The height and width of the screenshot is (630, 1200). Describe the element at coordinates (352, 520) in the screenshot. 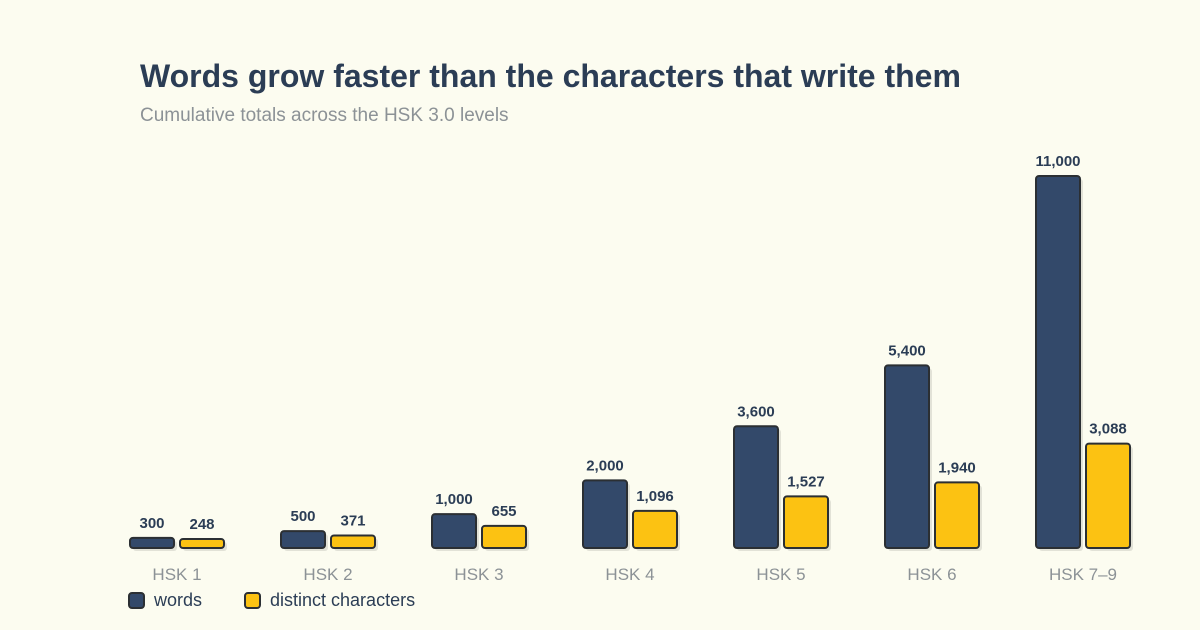

I see `data-label-characters-2: 371` at that location.